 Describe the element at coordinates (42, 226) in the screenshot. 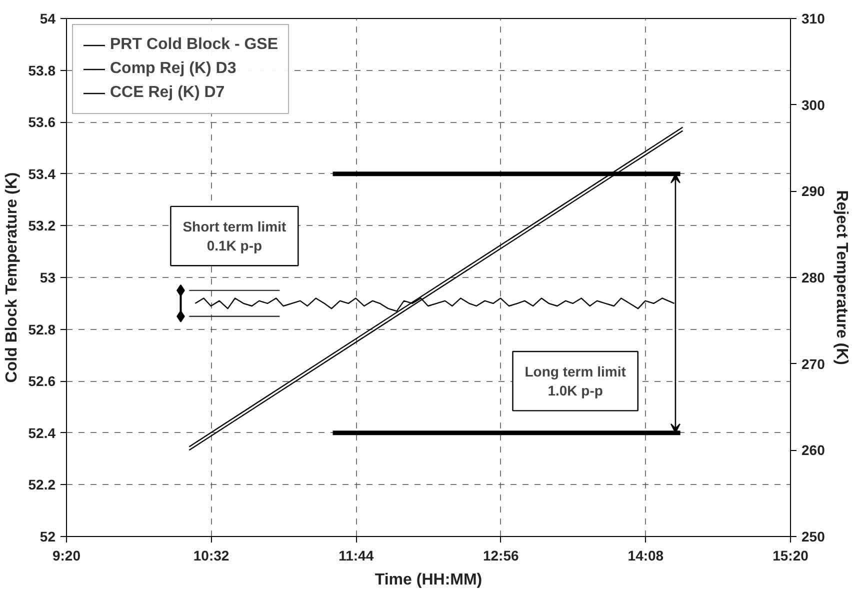

I see `y-tick-label: 53.2` at that location.